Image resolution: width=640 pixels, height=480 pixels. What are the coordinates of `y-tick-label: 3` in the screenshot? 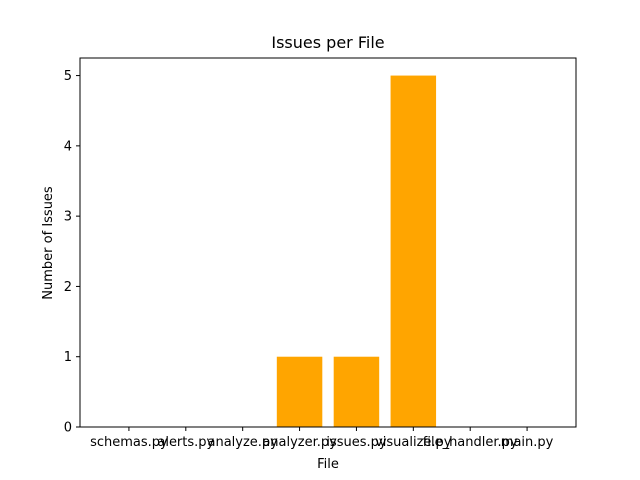 It's located at (68, 217).